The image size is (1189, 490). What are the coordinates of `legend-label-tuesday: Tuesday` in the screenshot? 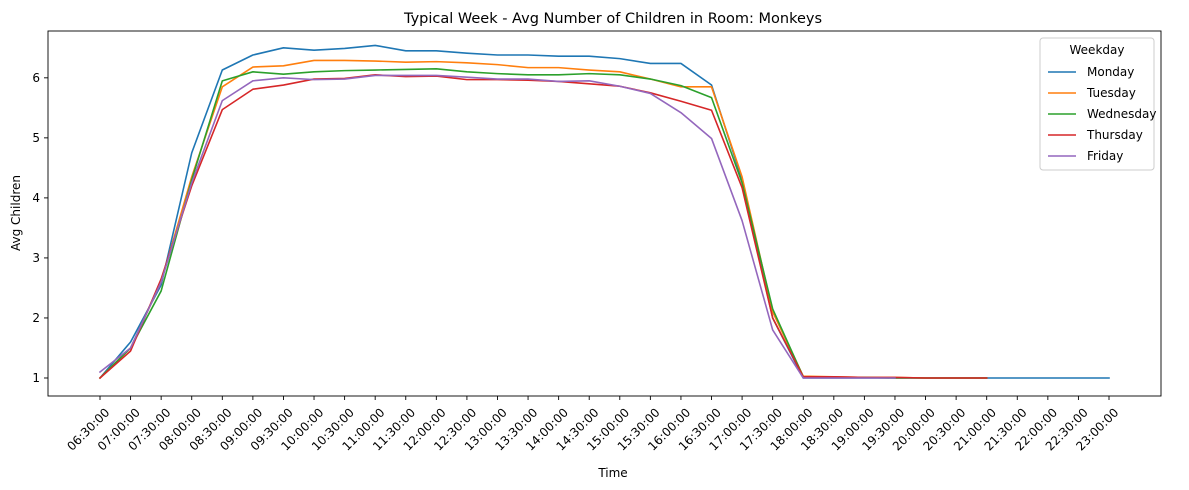 It's located at (1111, 93).